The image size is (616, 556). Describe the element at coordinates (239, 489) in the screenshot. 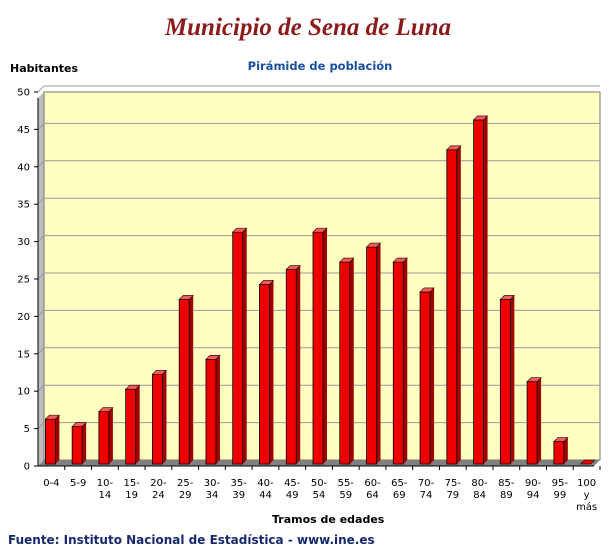

I see `x-tick-label: 35-39` at that location.